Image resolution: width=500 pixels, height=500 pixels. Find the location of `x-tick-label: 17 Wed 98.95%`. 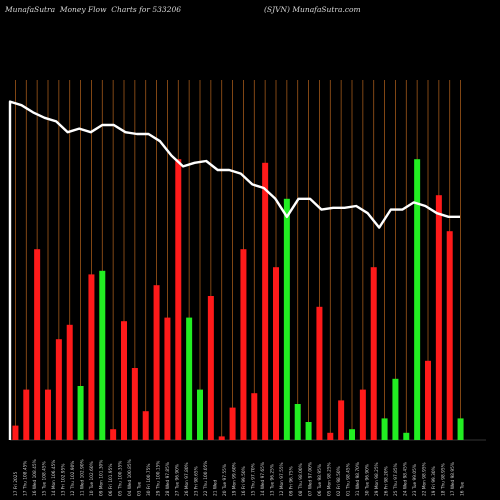

x-tick-label: 17 Wed 98.95% is located at coordinates (453, 479).